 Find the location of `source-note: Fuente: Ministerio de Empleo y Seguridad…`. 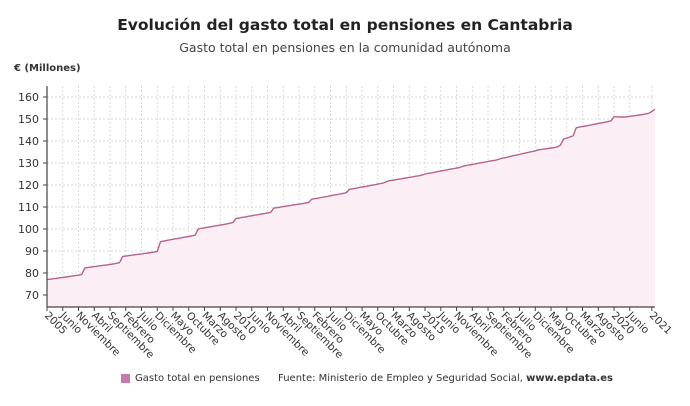

source-note: Fuente: Ministerio de Empleo y Seguridad… is located at coordinates (445, 378).